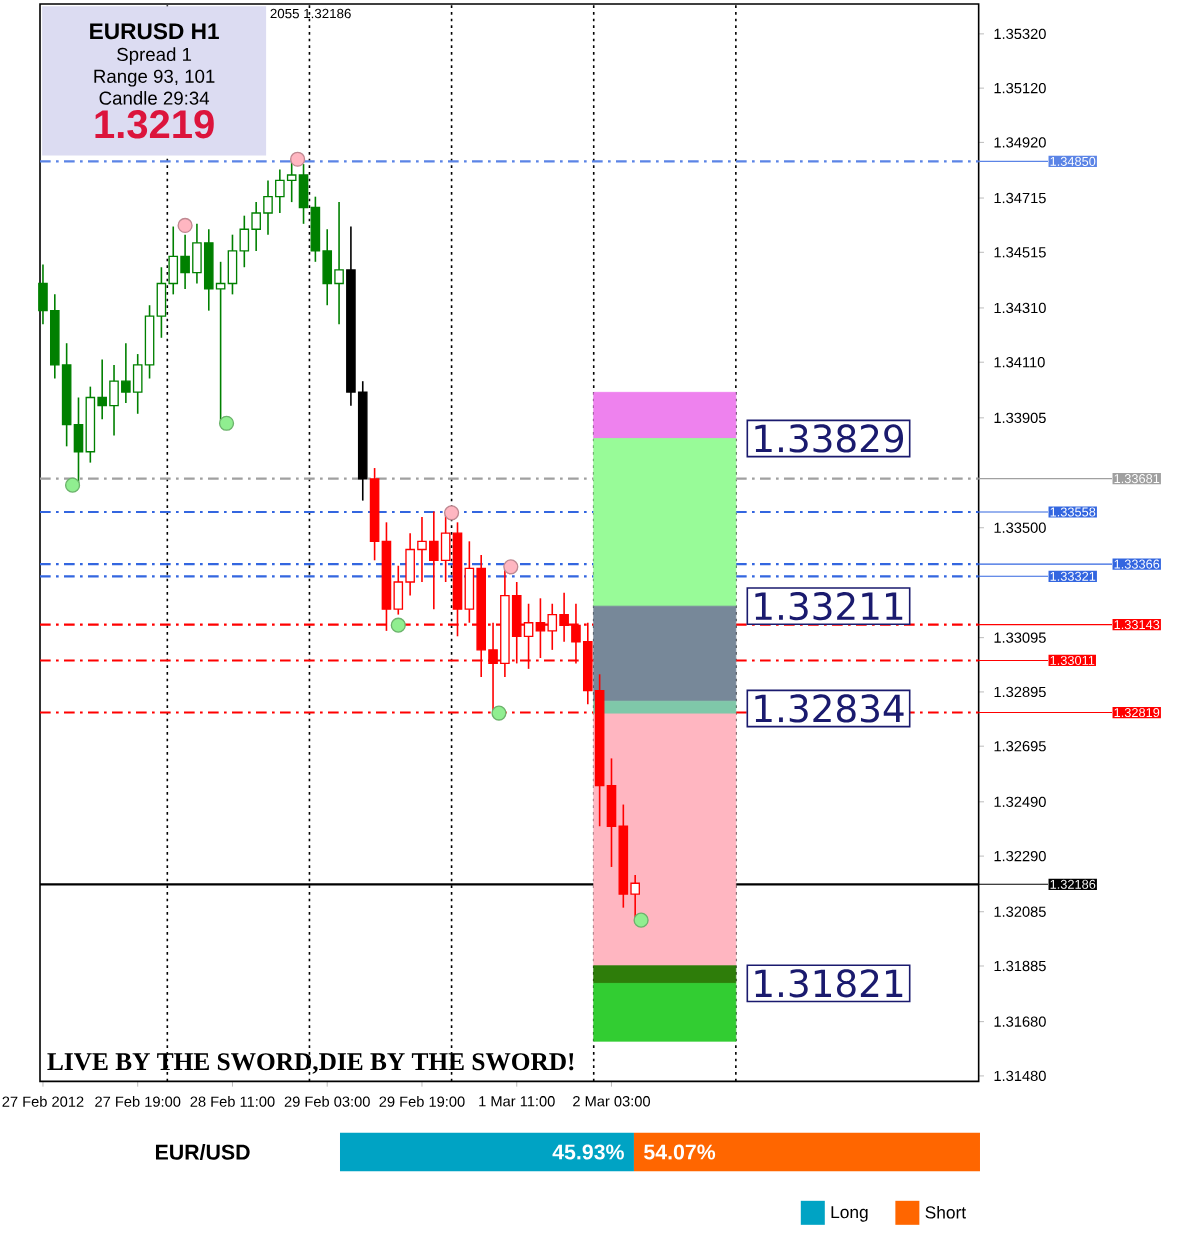 The width and height of the screenshot is (1196, 1250). Describe the element at coordinates (829, 708) in the screenshot. I see `annotation: 1.32834` at that location.